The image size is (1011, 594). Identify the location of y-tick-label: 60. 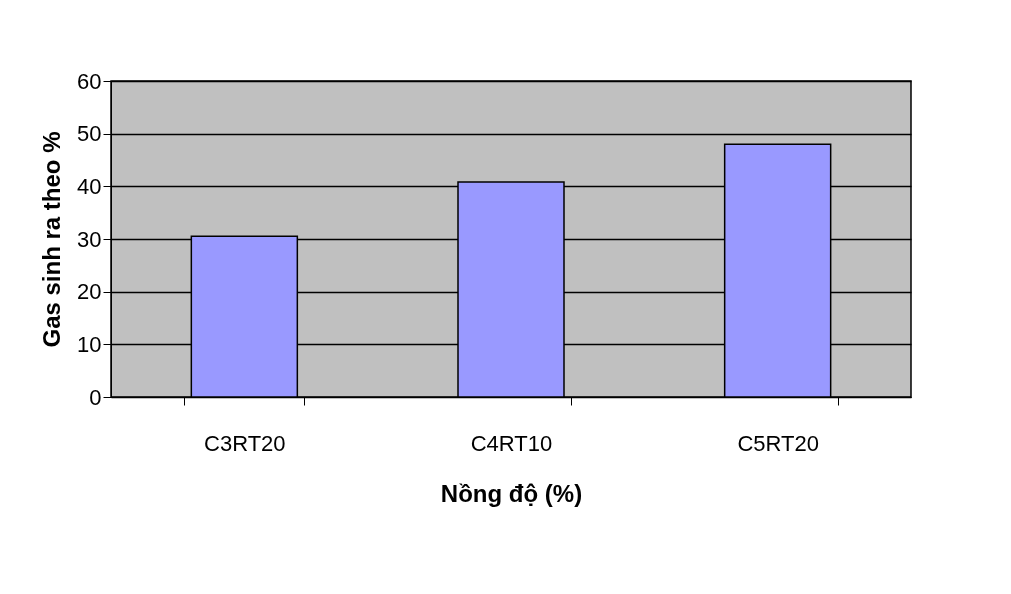
(89, 81).